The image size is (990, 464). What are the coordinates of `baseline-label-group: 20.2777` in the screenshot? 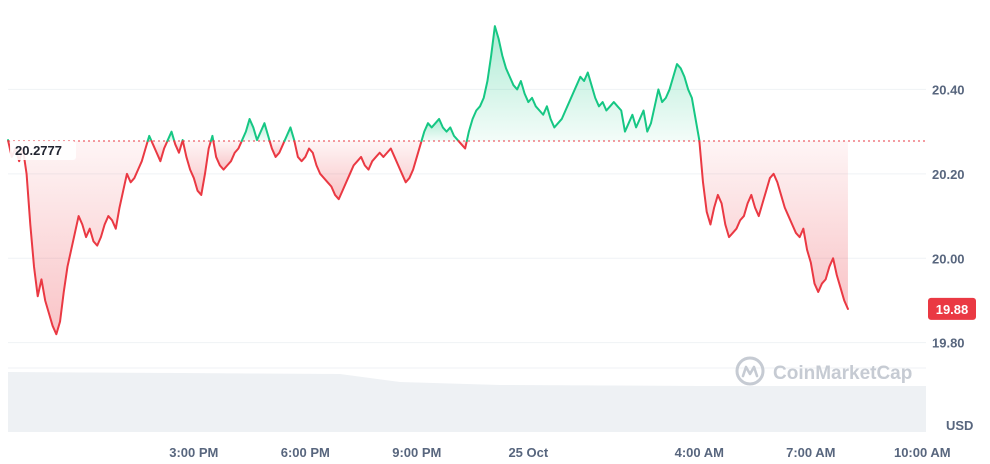 It's located at (43, 150).